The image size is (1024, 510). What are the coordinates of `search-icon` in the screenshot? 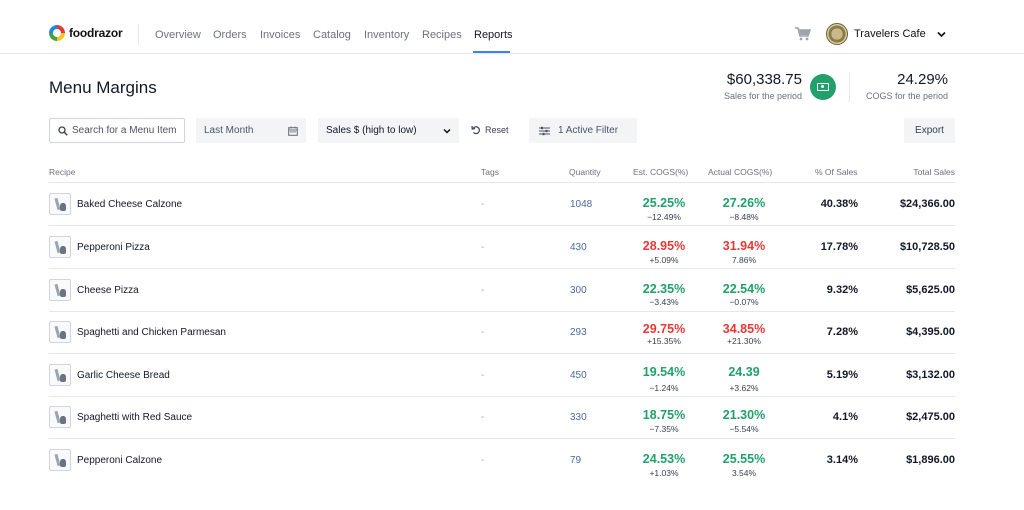 It's located at (63, 130).